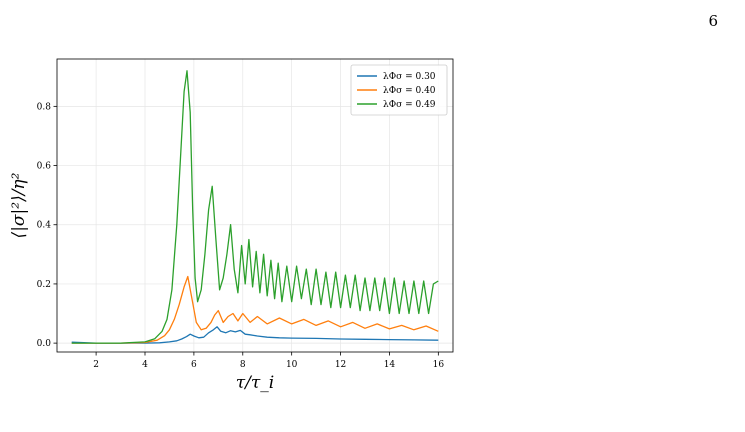 The height and width of the screenshot is (432, 745). Describe the element at coordinates (44, 344) in the screenshot. I see `y-tick-label: 0.0` at that location.